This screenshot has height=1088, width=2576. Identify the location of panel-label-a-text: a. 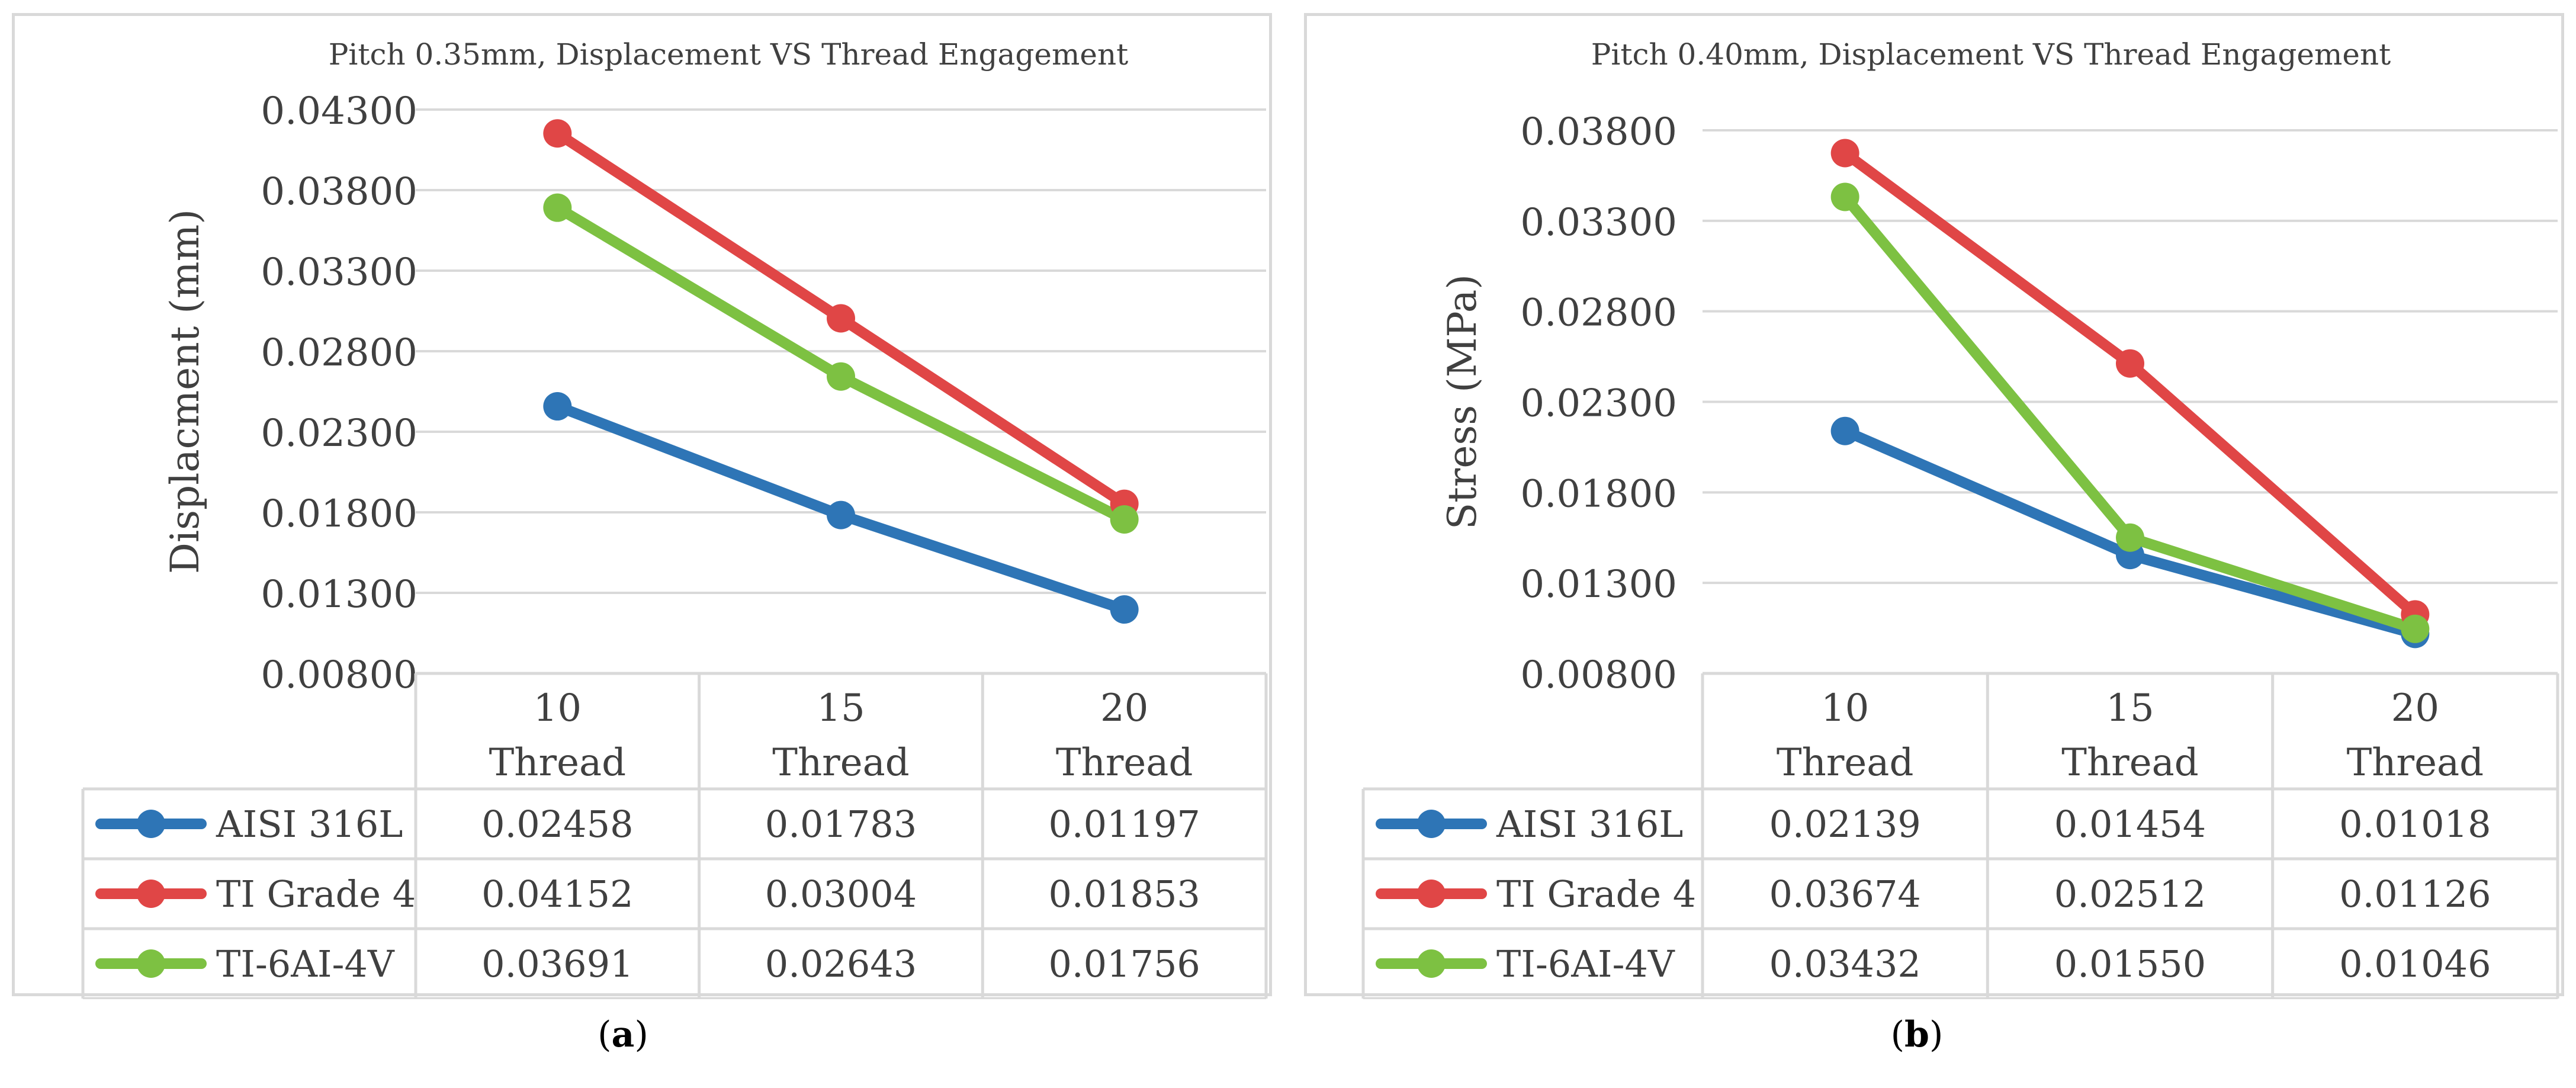
(623, 1034).